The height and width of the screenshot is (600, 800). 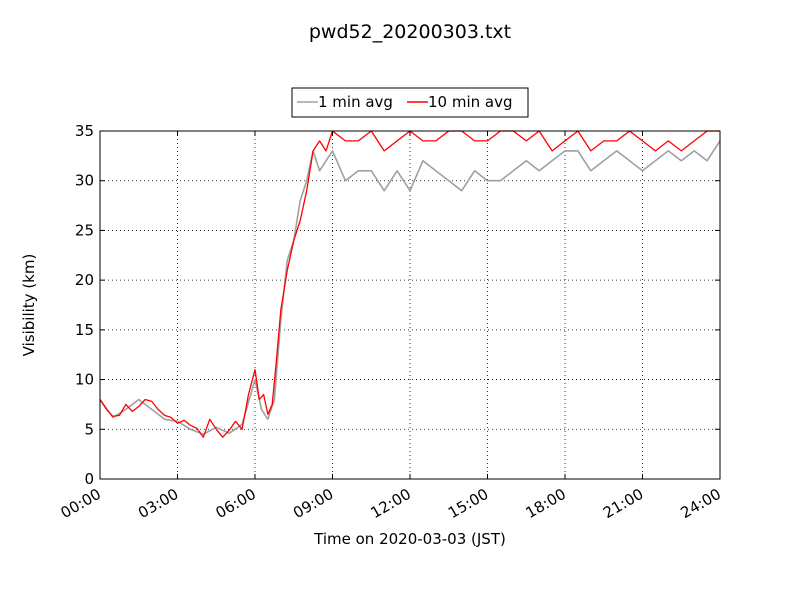 What do you see at coordinates (84, 280) in the screenshot?
I see `y-tick-label: 20` at bounding box center [84, 280].